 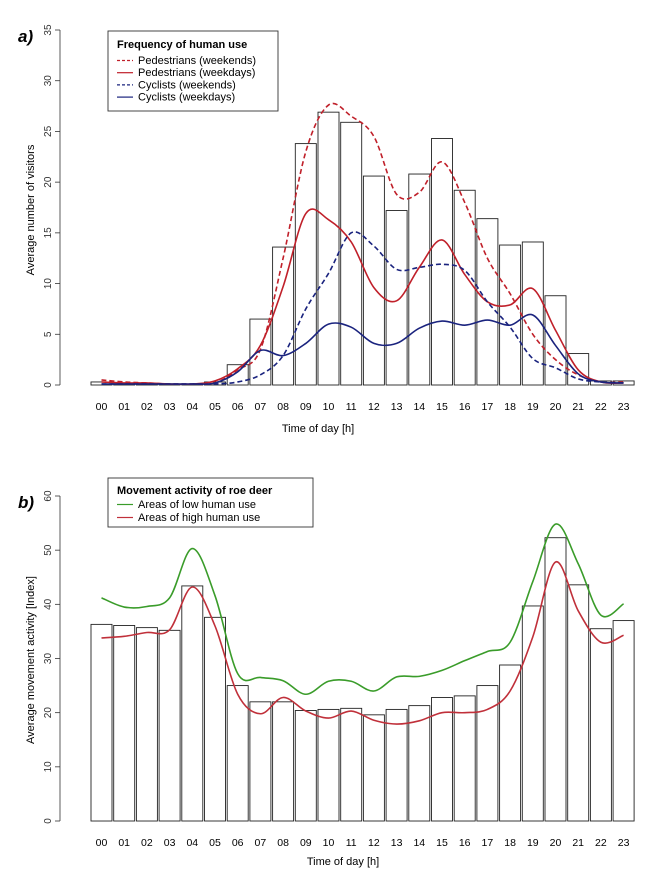 I want to click on panel-b-legend-label-areas-of-high-human-use: Areas of high human use, so click(x=199, y=518).